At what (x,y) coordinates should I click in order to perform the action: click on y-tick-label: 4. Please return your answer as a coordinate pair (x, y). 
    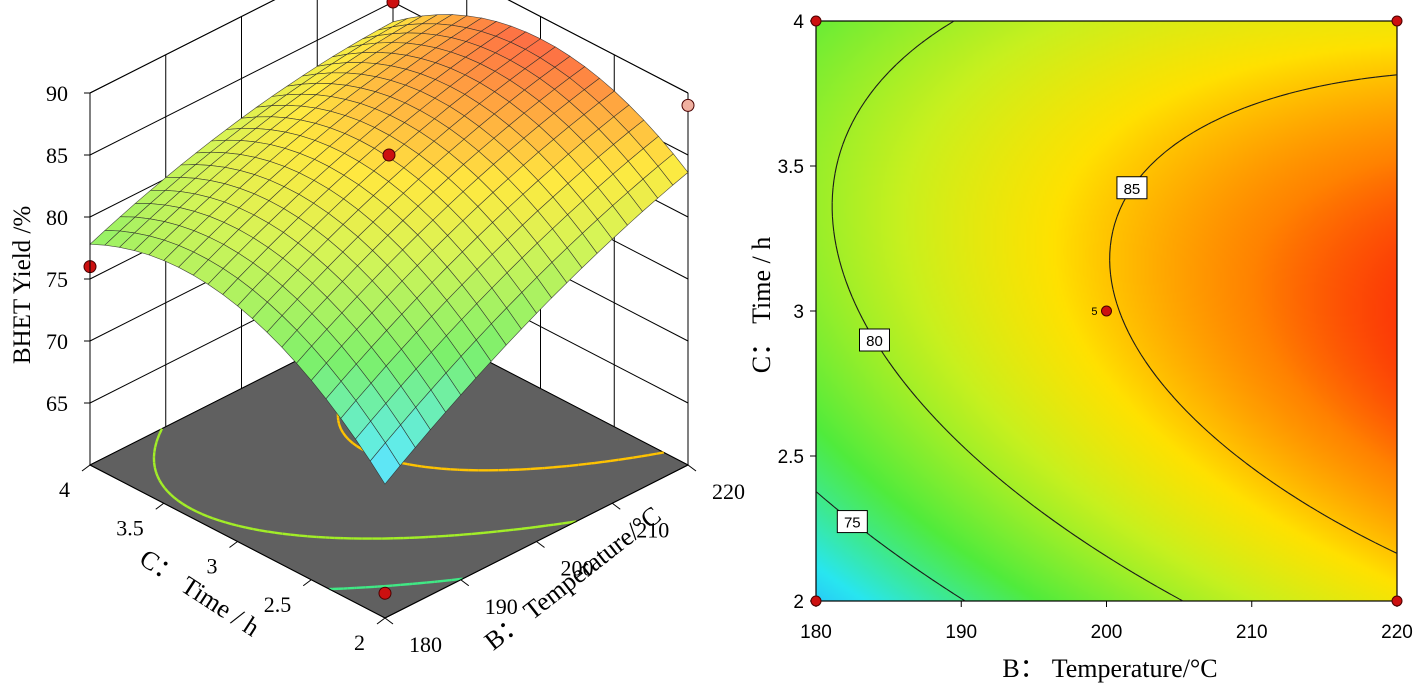
    Looking at the image, I should click on (798, 22).